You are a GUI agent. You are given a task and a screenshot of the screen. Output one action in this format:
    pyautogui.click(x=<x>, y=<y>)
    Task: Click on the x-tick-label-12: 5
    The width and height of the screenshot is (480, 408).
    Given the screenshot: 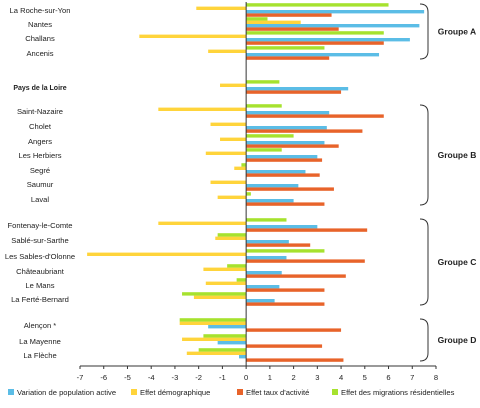 What is the action you would take?
    pyautogui.click(x=365, y=377)
    